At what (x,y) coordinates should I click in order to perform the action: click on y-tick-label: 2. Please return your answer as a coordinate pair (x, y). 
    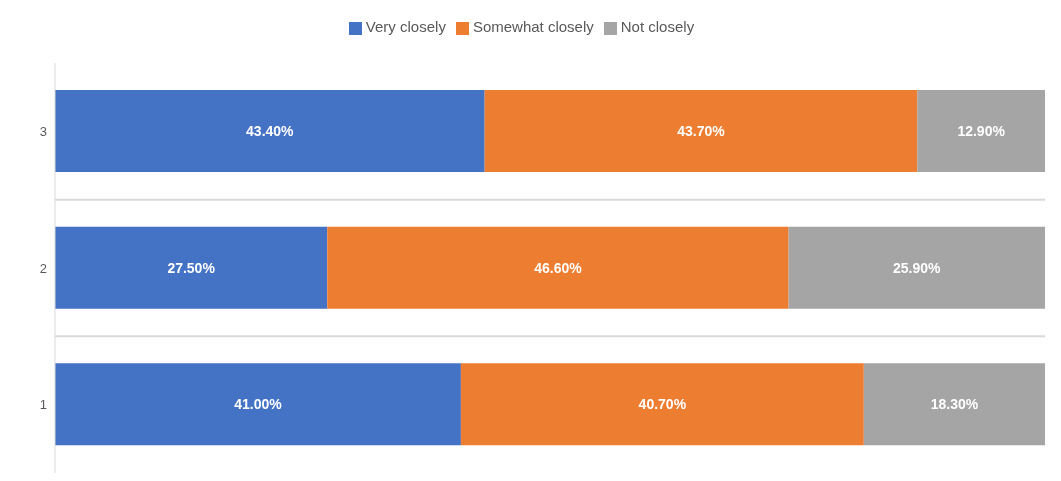
    Looking at the image, I should click on (43, 268).